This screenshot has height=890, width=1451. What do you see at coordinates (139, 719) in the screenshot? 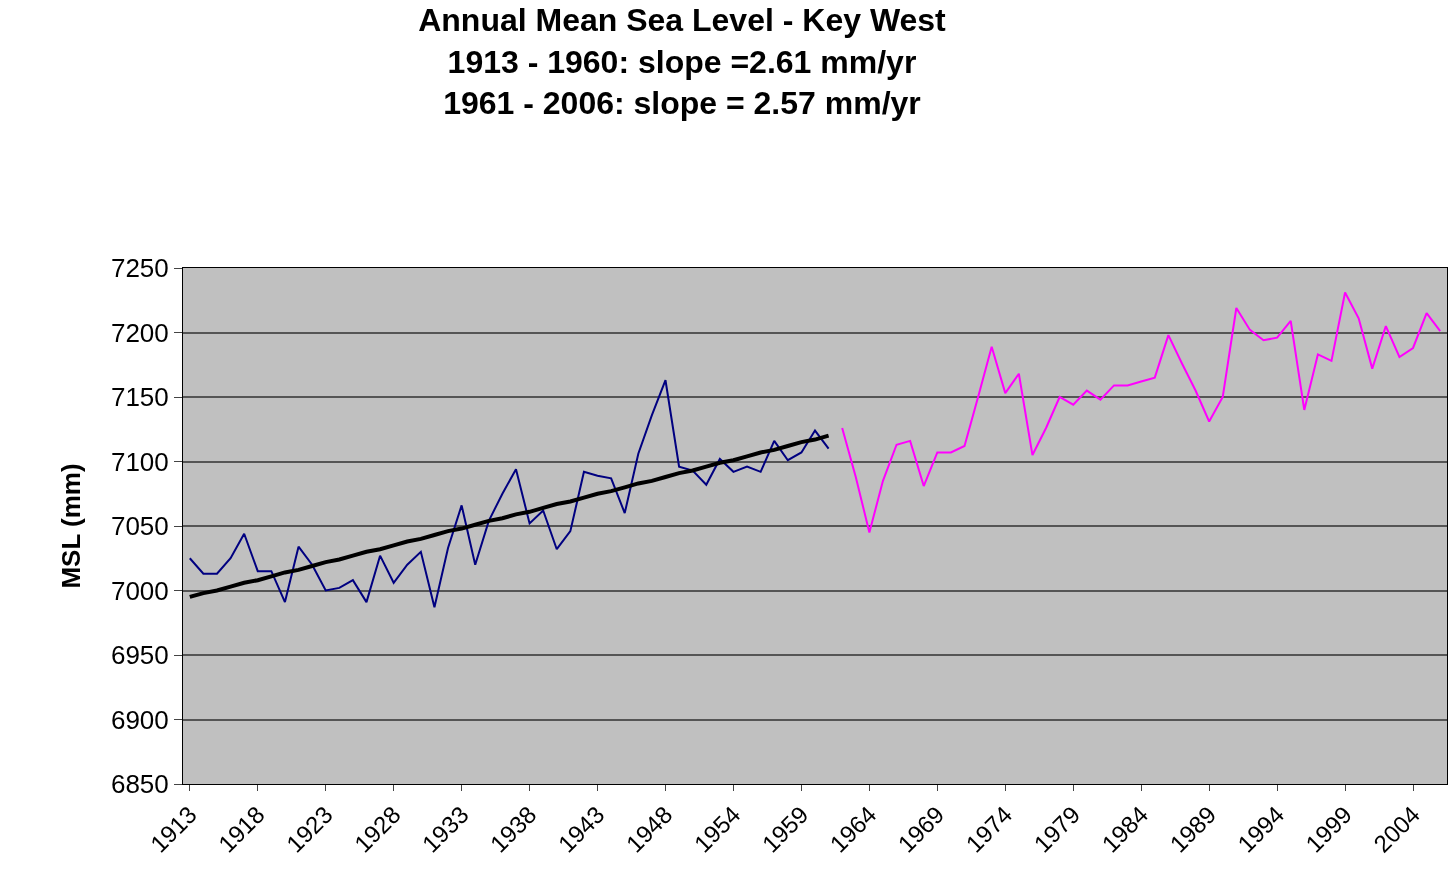
I see `y-tick-label: 6900` at bounding box center [139, 719].